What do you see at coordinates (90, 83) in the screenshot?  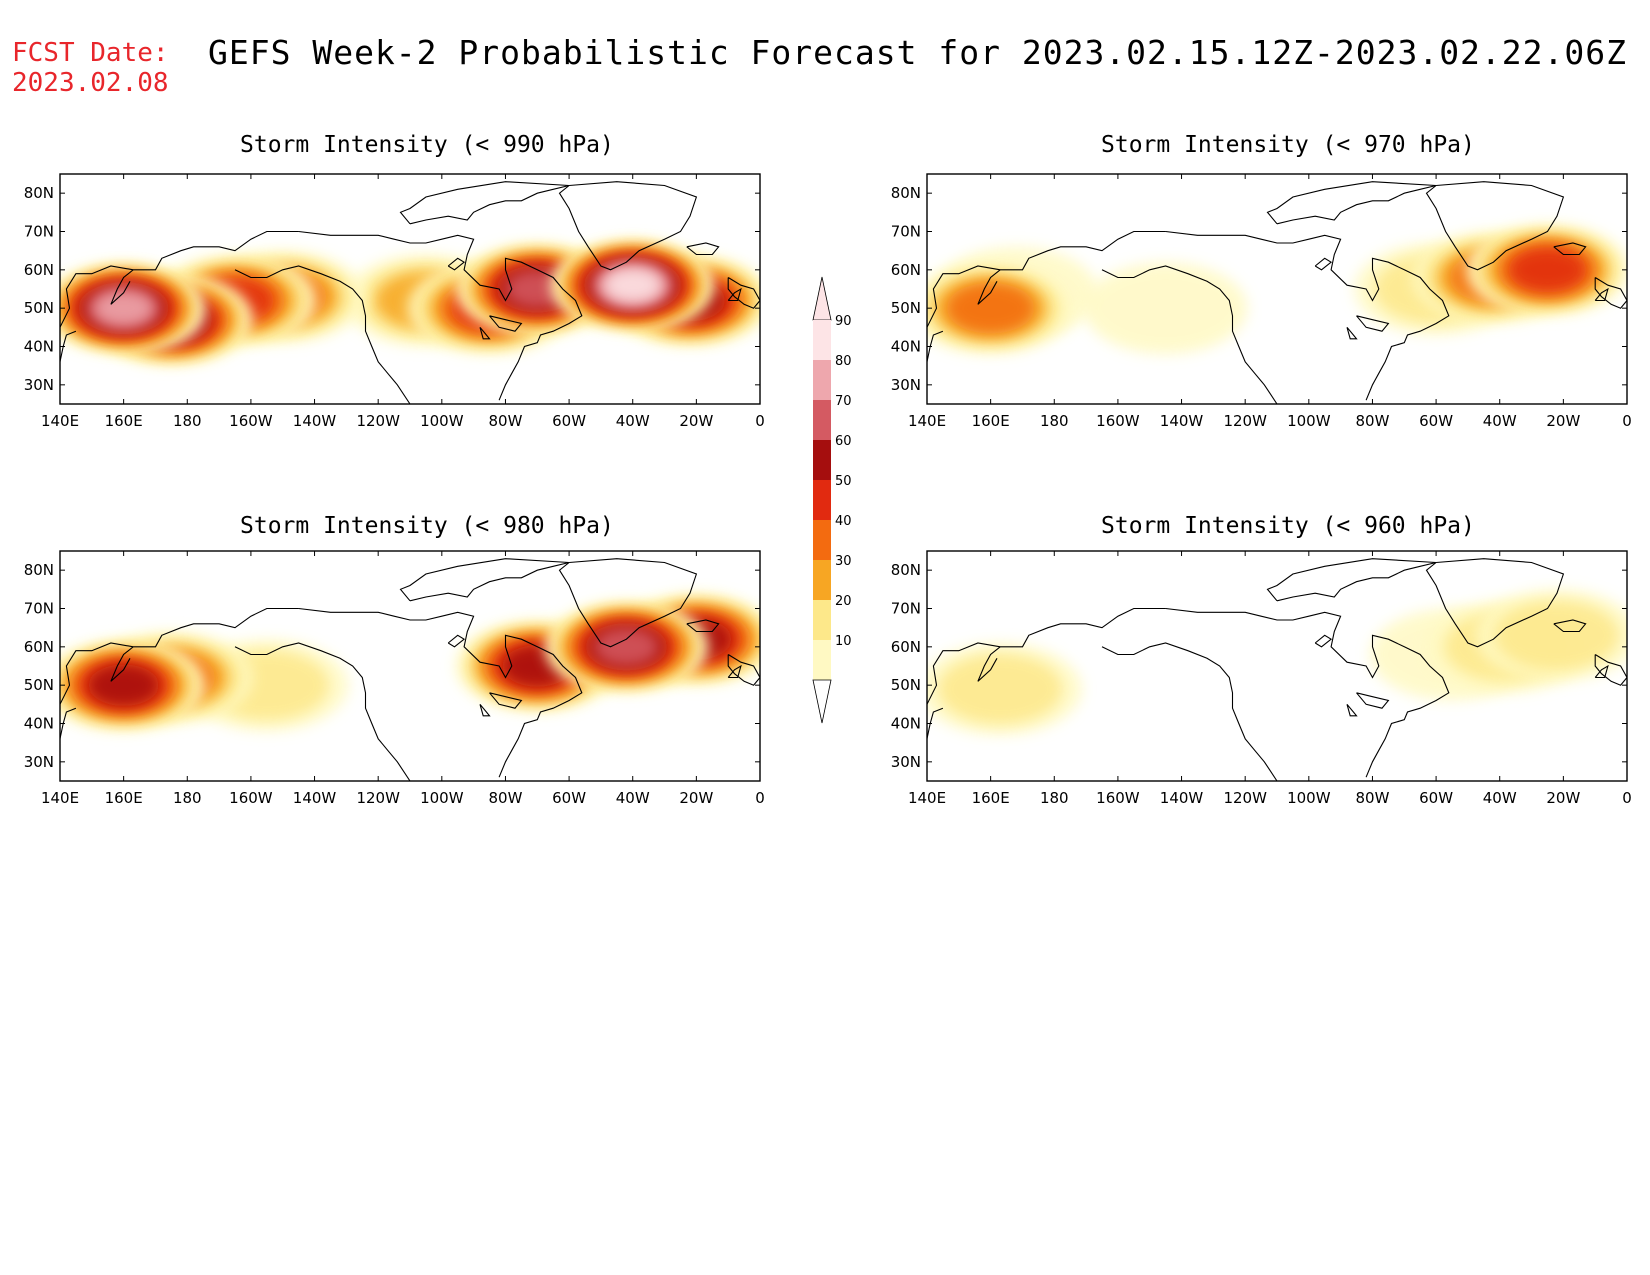 I see `forecast-date-value: 2023.02.08` at bounding box center [90, 83].